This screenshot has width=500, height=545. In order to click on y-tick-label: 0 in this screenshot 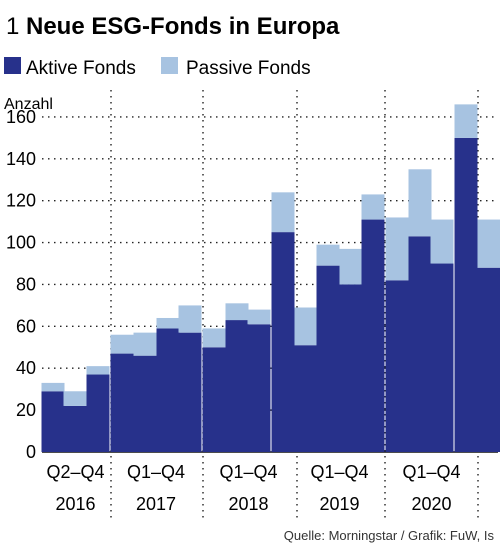, I will do `click(31, 452)`.